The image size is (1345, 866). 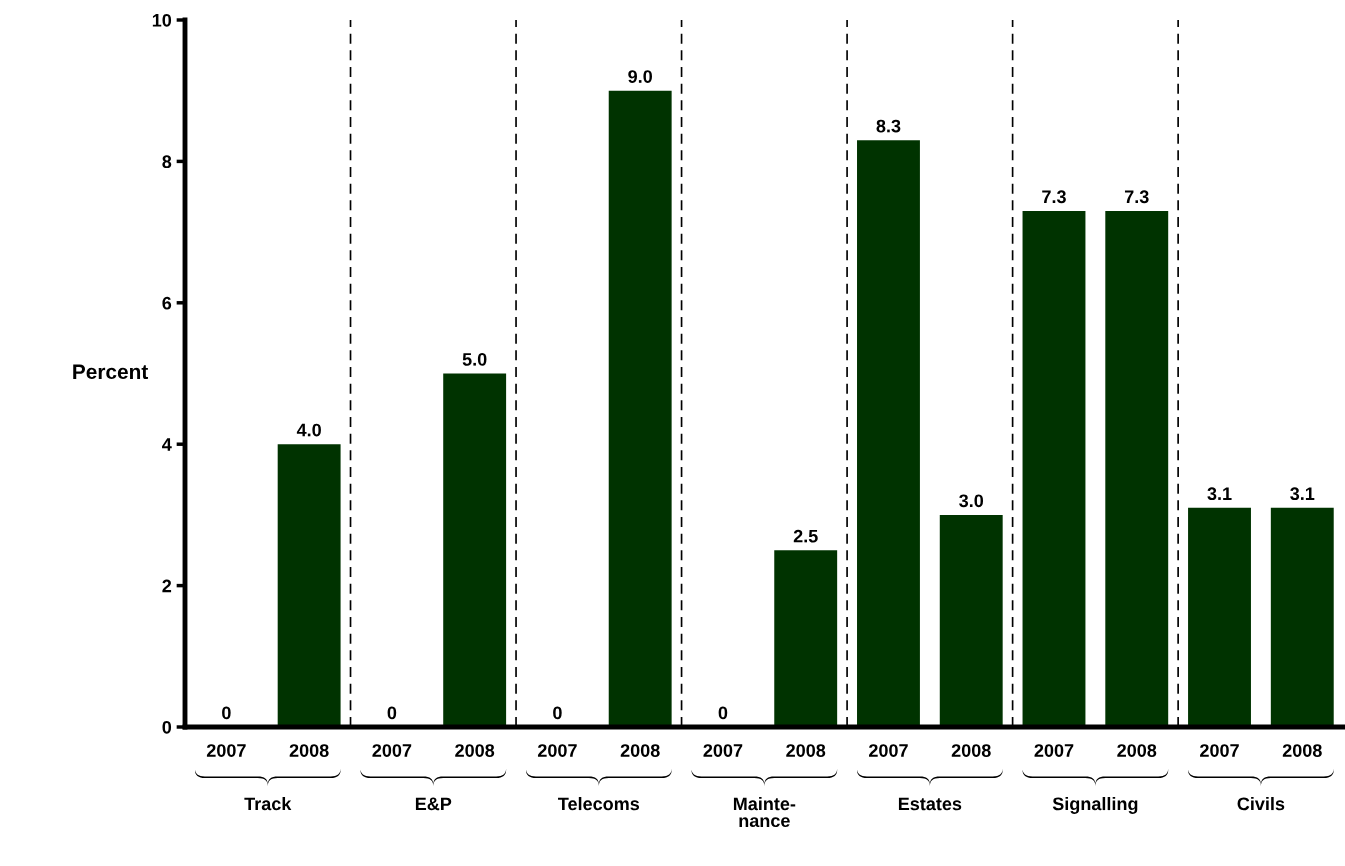 What do you see at coordinates (268, 804) in the screenshot?
I see `text: Track` at bounding box center [268, 804].